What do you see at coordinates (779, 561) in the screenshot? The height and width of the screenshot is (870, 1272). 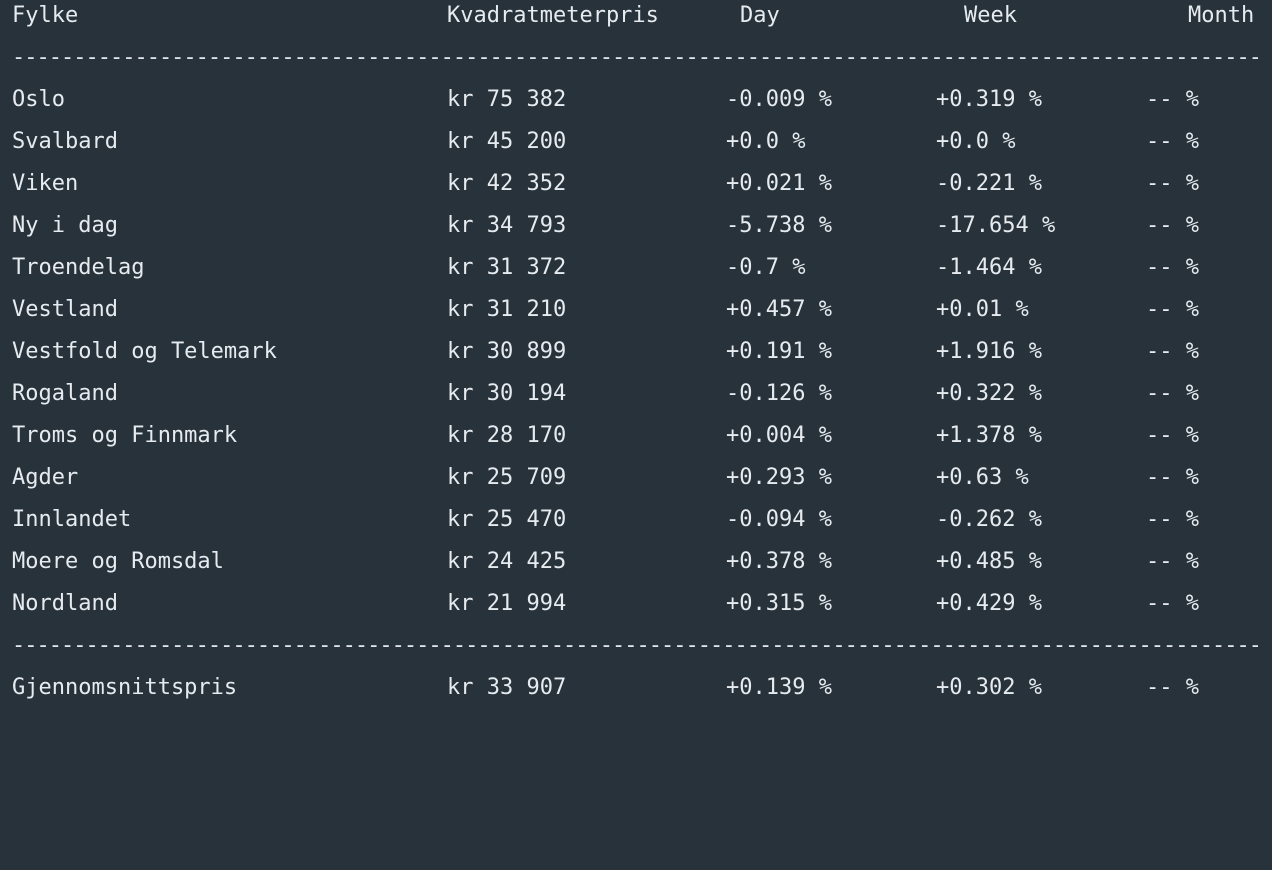 I see `row-day: +0.378 %` at bounding box center [779, 561].